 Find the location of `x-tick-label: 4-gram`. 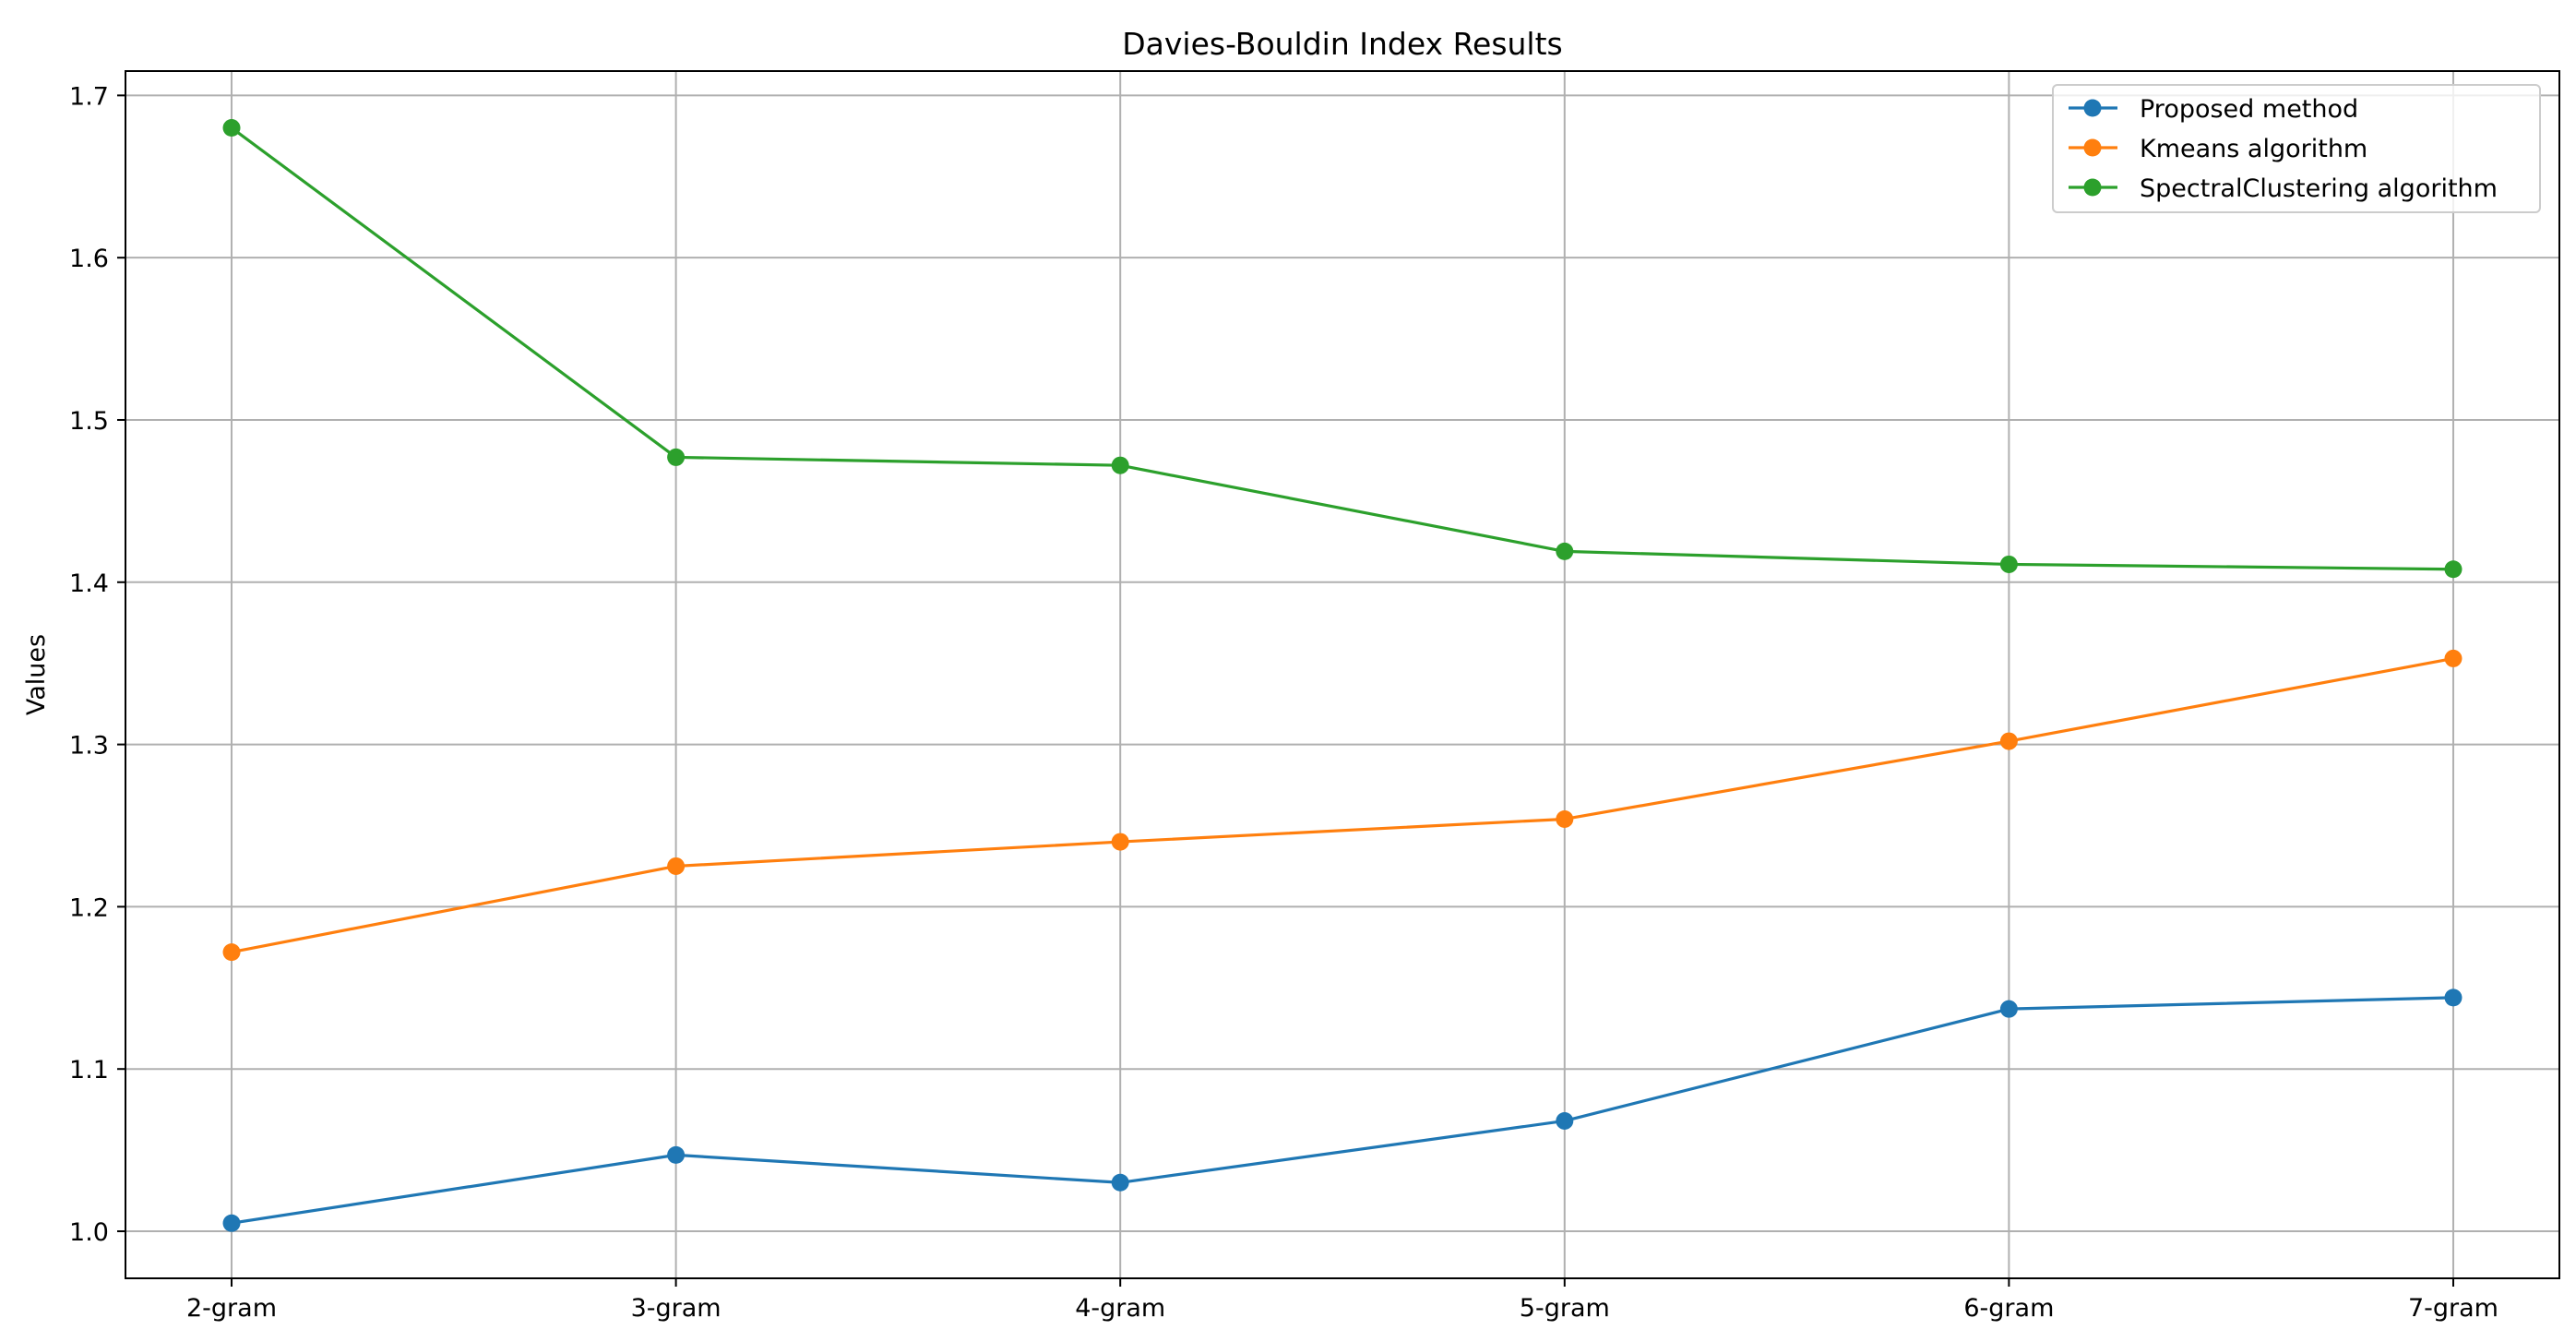

x-tick-label: 4-gram is located at coordinates (1120, 1308).